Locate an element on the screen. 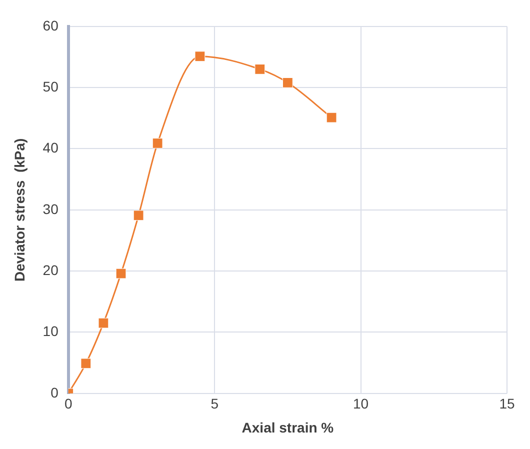 The width and height of the screenshot is (530, 449). y-tick-label: 10 is located at coordinates (50, 331).